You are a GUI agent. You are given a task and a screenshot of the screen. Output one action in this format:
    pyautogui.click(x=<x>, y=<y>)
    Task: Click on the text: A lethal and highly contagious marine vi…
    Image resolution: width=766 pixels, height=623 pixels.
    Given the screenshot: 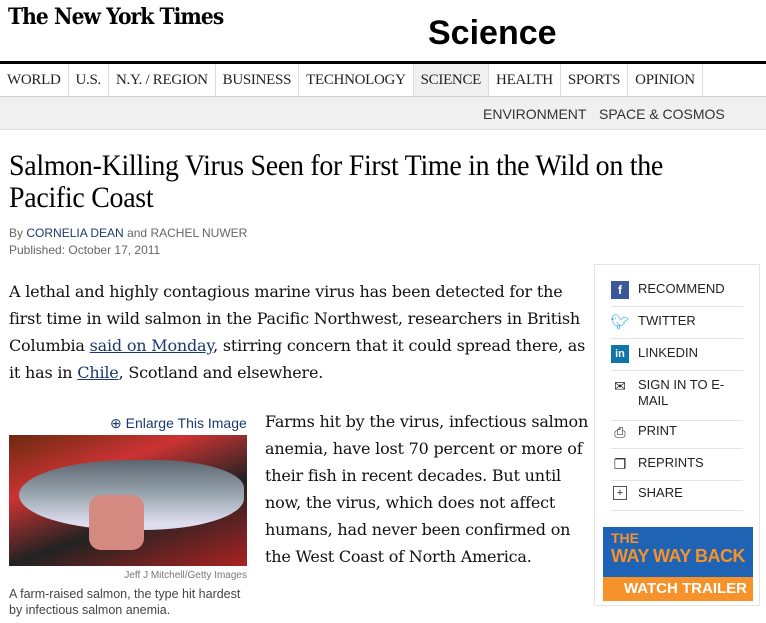 What is the action you would take?
    pyautogui.click(x=295, y=318)
    